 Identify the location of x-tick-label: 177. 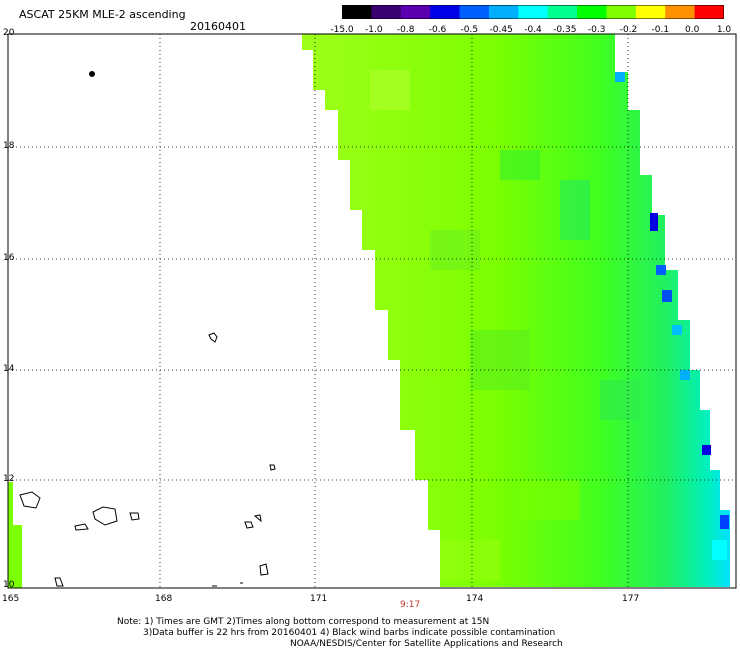
(631, 599).